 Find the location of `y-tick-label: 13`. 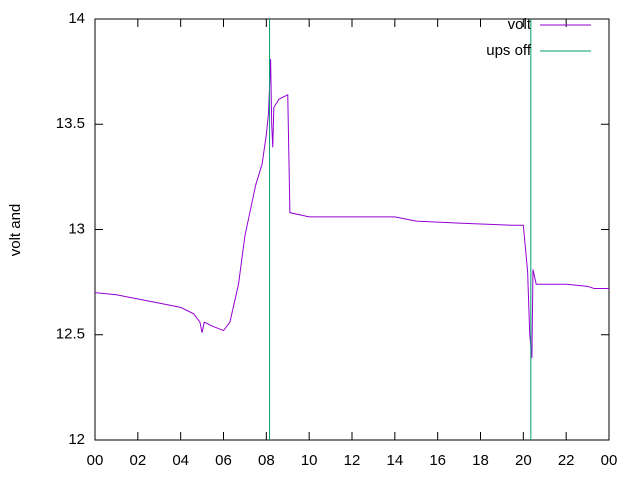

y-tick-label: 13 is located at coordinates (76, 228).